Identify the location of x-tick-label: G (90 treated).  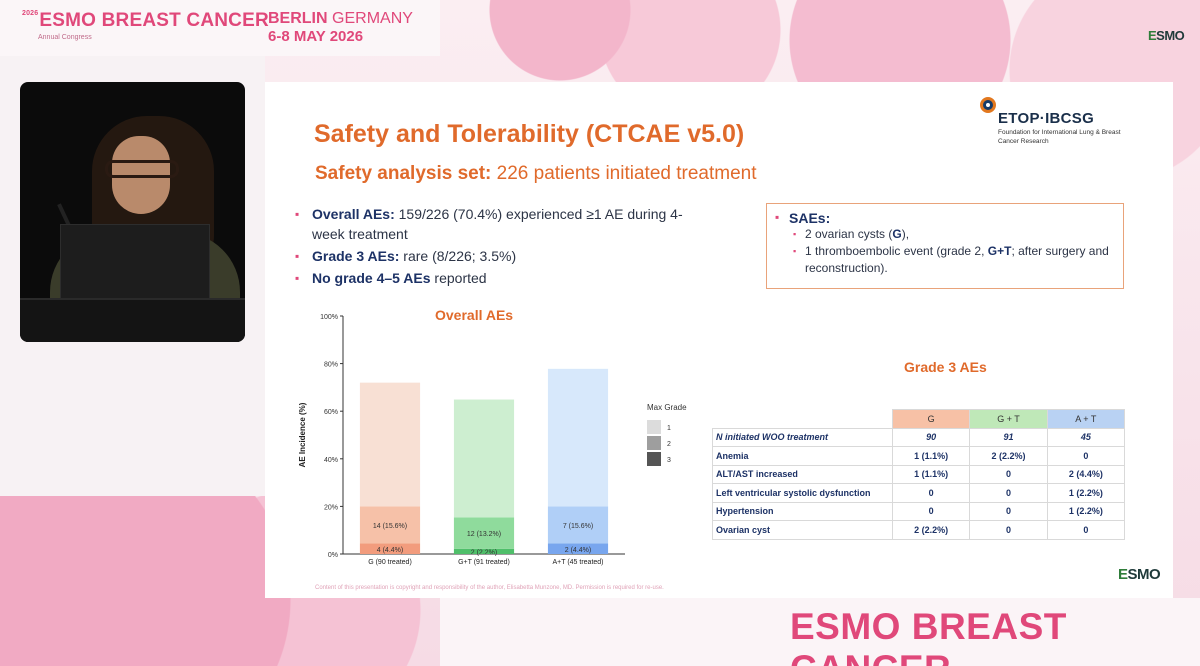
(390, 562).